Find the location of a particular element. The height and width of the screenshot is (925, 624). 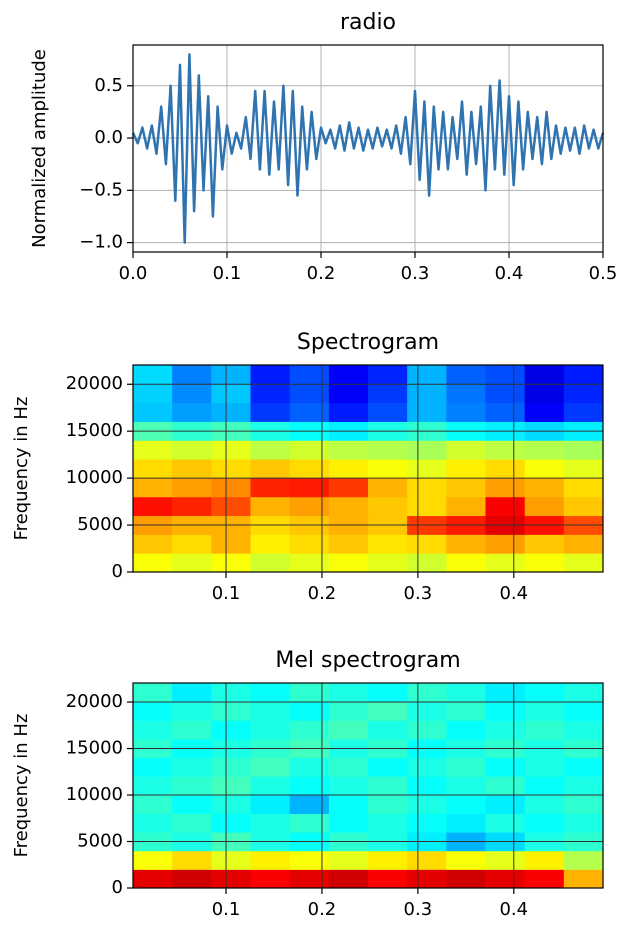

x-tick-label: 0.5 is located at coordinates (603, 273).